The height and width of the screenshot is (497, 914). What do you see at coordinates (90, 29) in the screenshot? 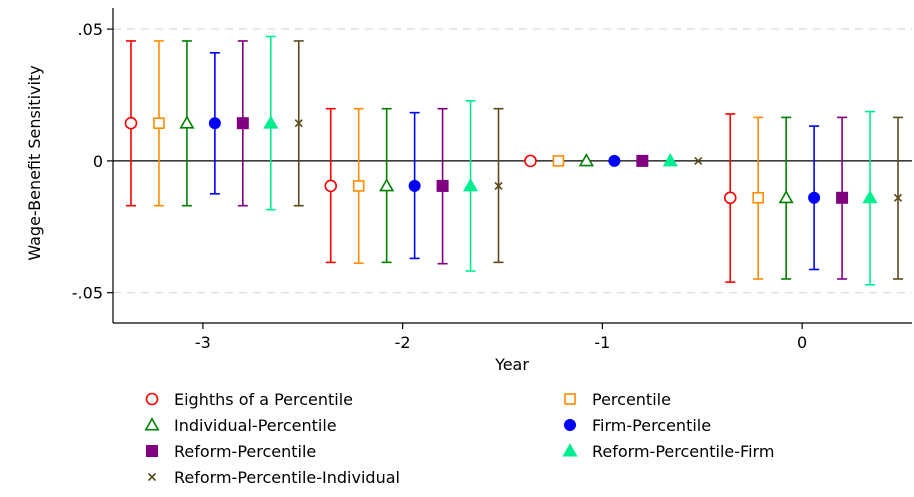
I see `y-tick-label: .05` at bounding box center [90, 29].